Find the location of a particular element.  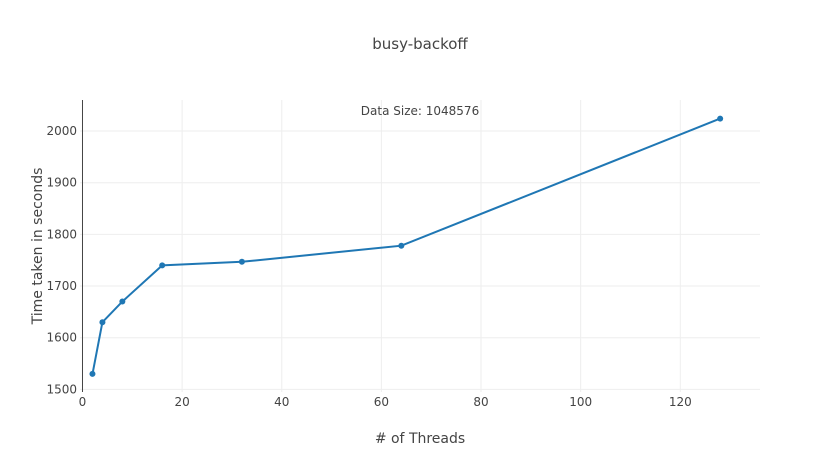

y-tick-label: 1600 is located at coordinates (61, 338).